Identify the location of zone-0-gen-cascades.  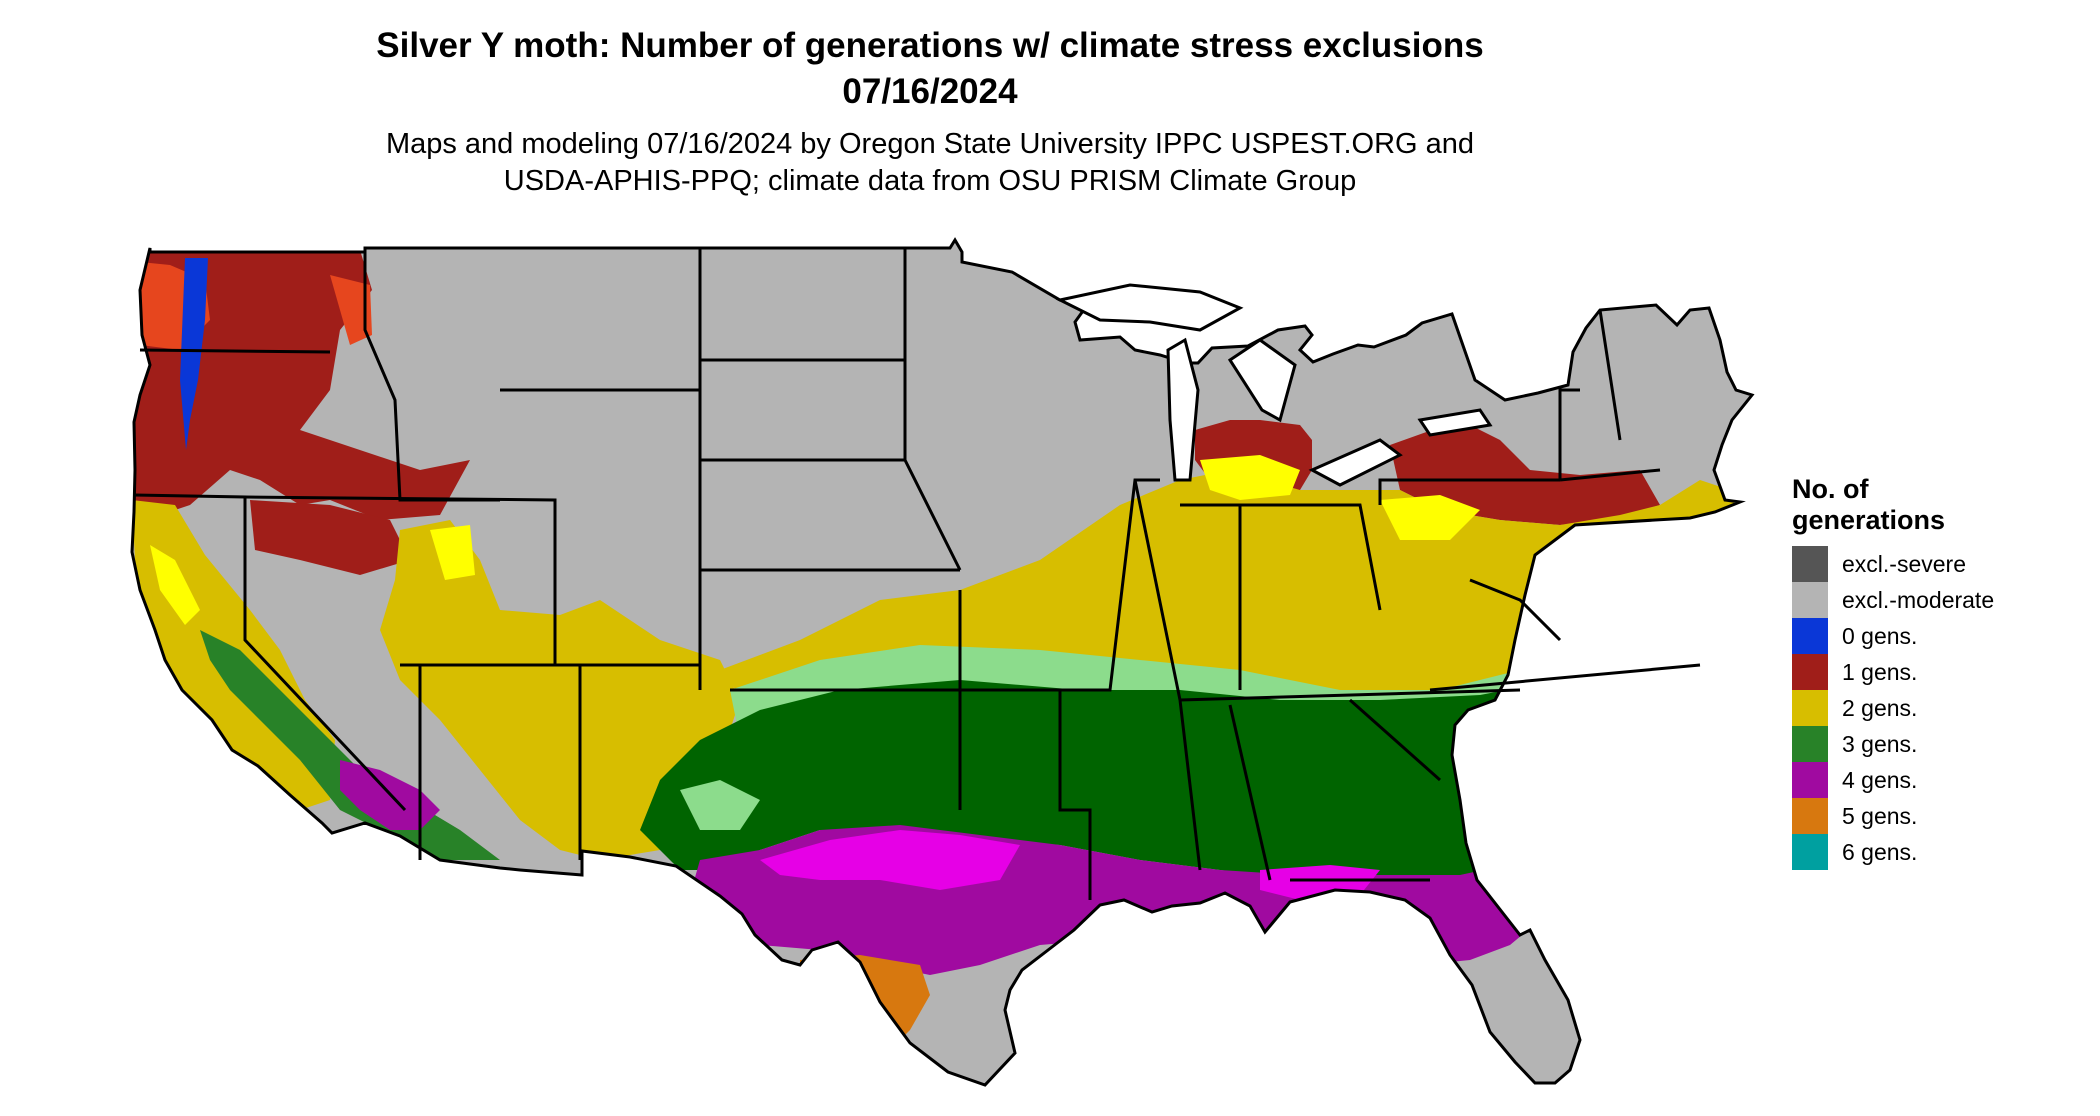
(194, 354).